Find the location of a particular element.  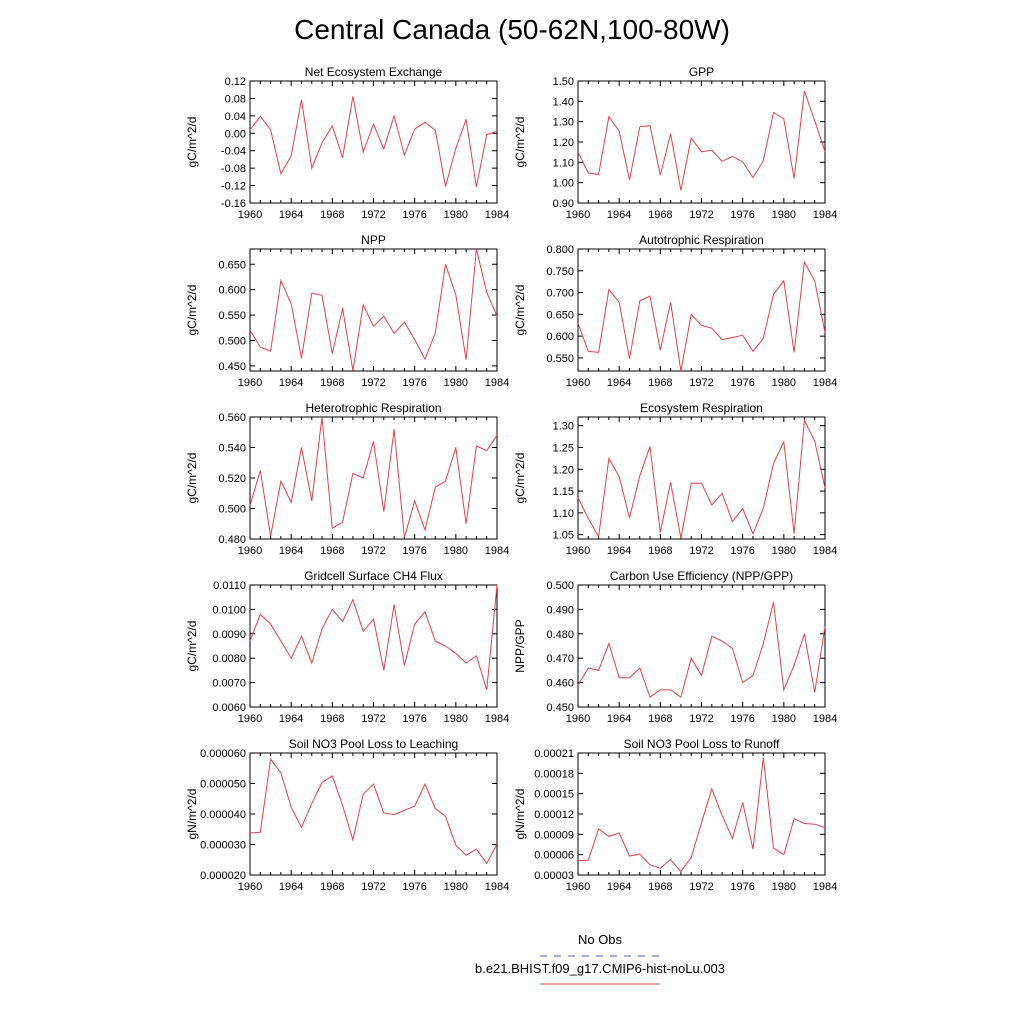

y-axis-label: NPP/GPP is located at coordinates (520, 645).